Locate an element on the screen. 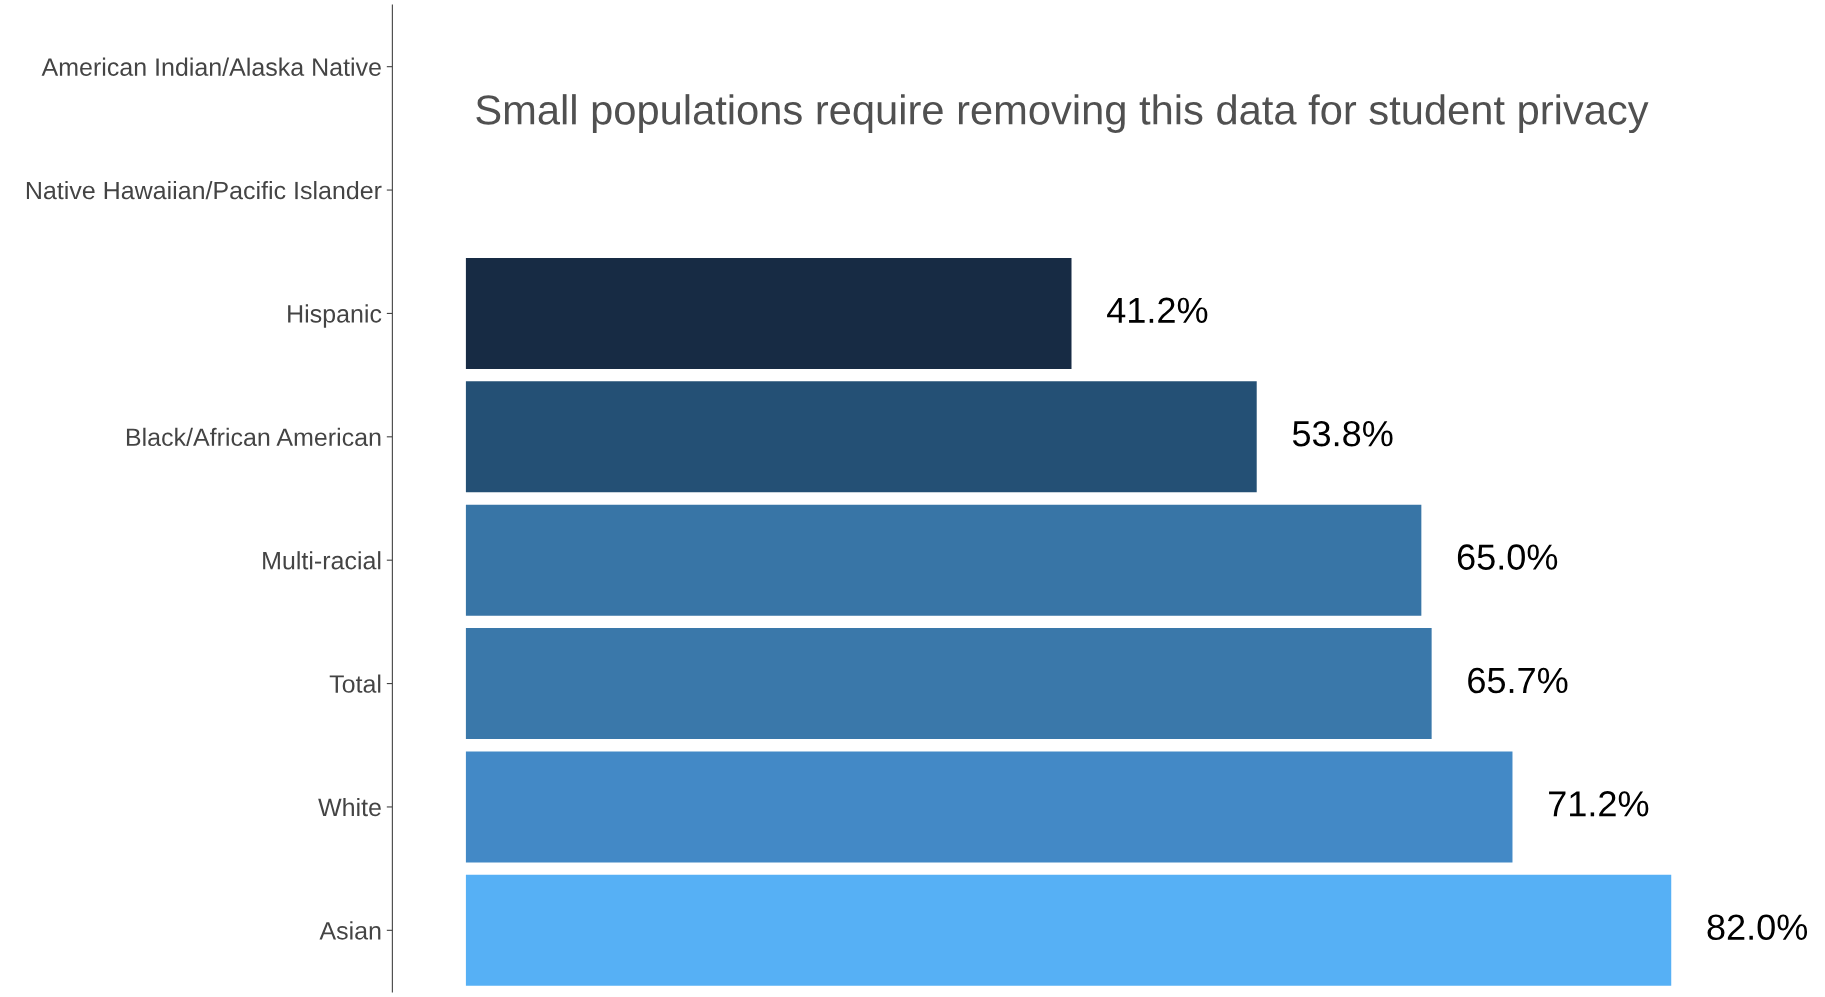 Image resolution: width=1825 pixels, height=997 pixels. y-tick-label: Hispanic is located at coordinates (335, 316).